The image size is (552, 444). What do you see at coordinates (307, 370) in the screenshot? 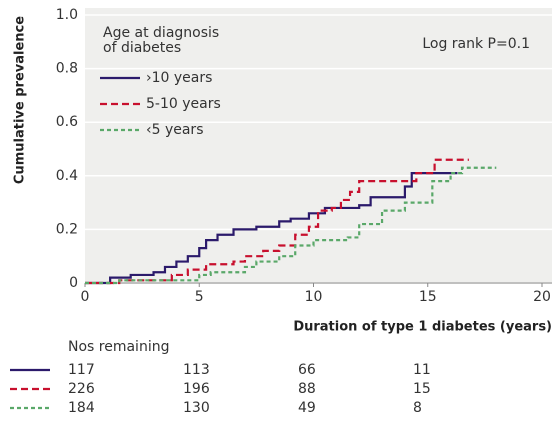
I see `table-cell: 66` at bounding box center [307, 370].